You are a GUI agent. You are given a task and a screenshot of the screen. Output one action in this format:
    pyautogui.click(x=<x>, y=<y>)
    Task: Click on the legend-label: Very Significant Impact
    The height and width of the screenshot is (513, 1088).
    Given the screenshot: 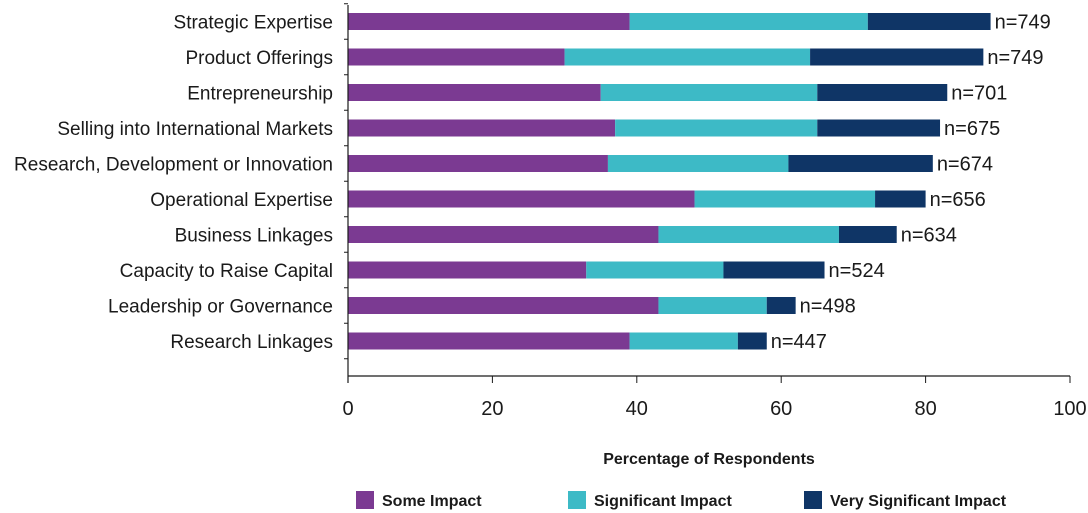 What is the action you would take?
    pyautogui.click(x=918, y=501)
    